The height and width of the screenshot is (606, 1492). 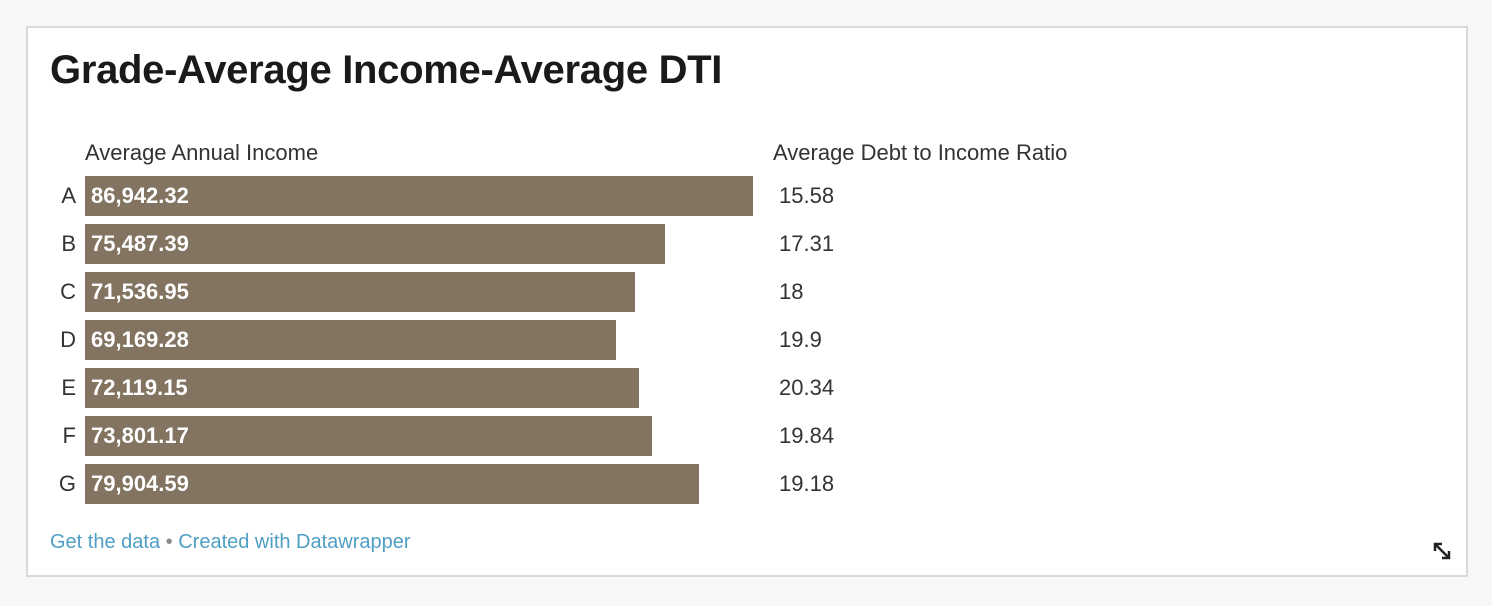 I want to click on dti-value: 20.34, so click(x=807, y=387).